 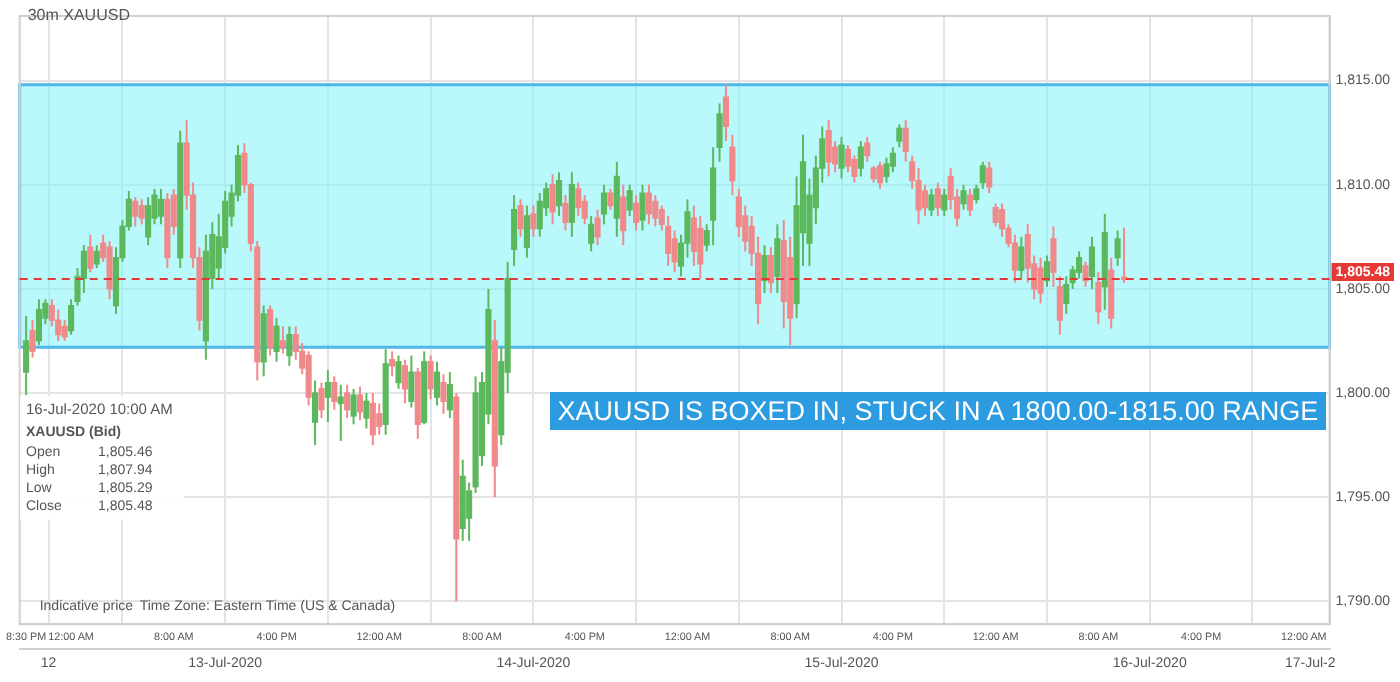 I want to click on band-label: XAUUSD IS BOXED IN, STUCK IN A 1800.00-1815.00 RANGE, so click(x=938, y=410).